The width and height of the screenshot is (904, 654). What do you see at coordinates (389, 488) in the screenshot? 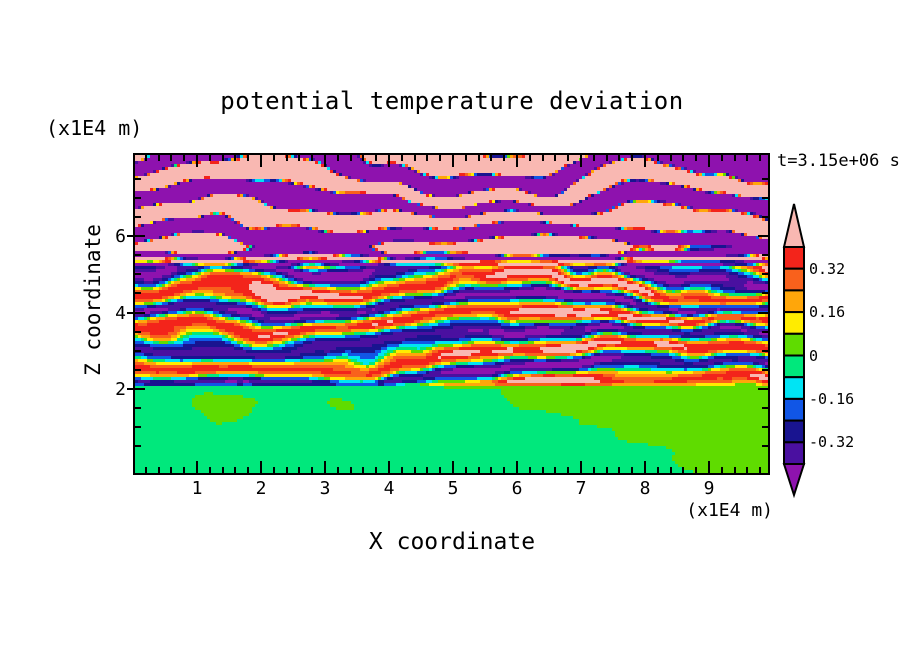
I see `x-tick-label: 4` at bounding box center [389, 488].